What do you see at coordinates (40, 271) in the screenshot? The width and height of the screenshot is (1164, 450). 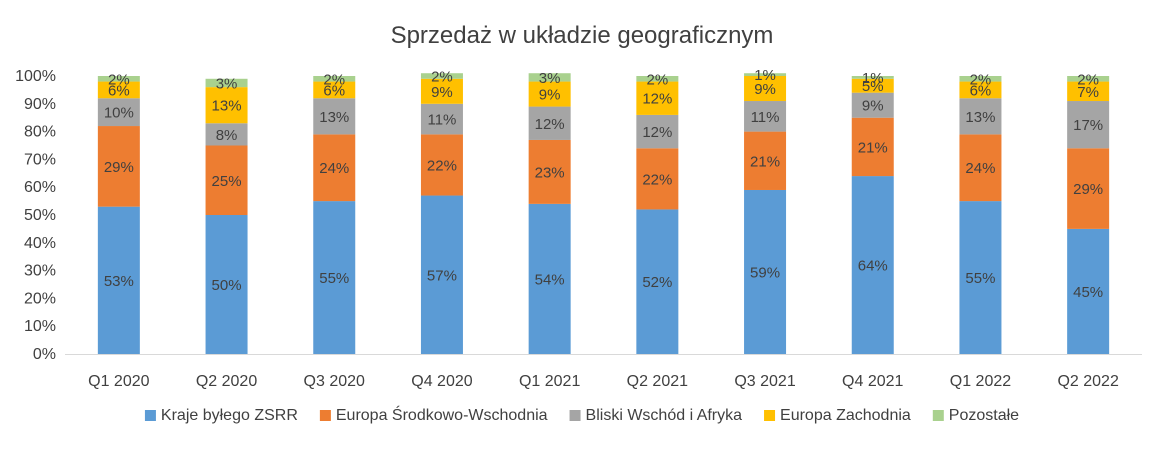 I see `y-tick-label: 30%` at bounding box center [40, 271].